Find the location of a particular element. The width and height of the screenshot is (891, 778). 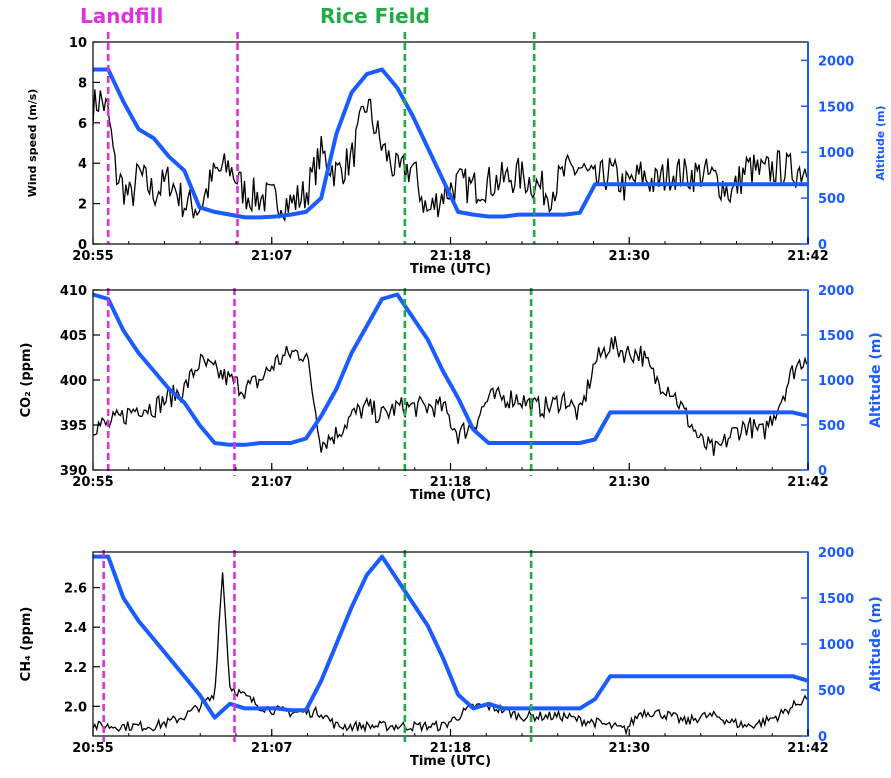

rice-field-header: Rice Field is located at coordinates (375, 16).